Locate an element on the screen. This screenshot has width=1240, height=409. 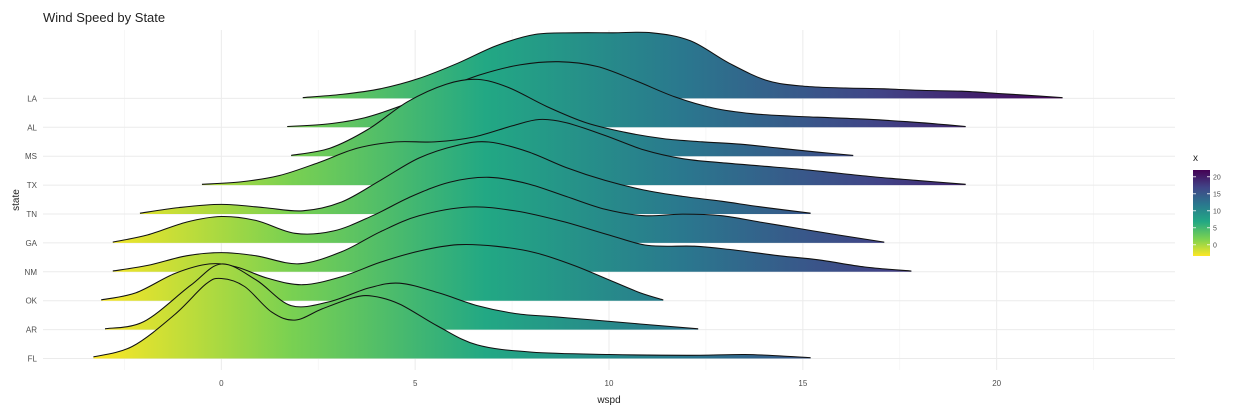
ridge-outline-la is located at coordinates (682, 65).